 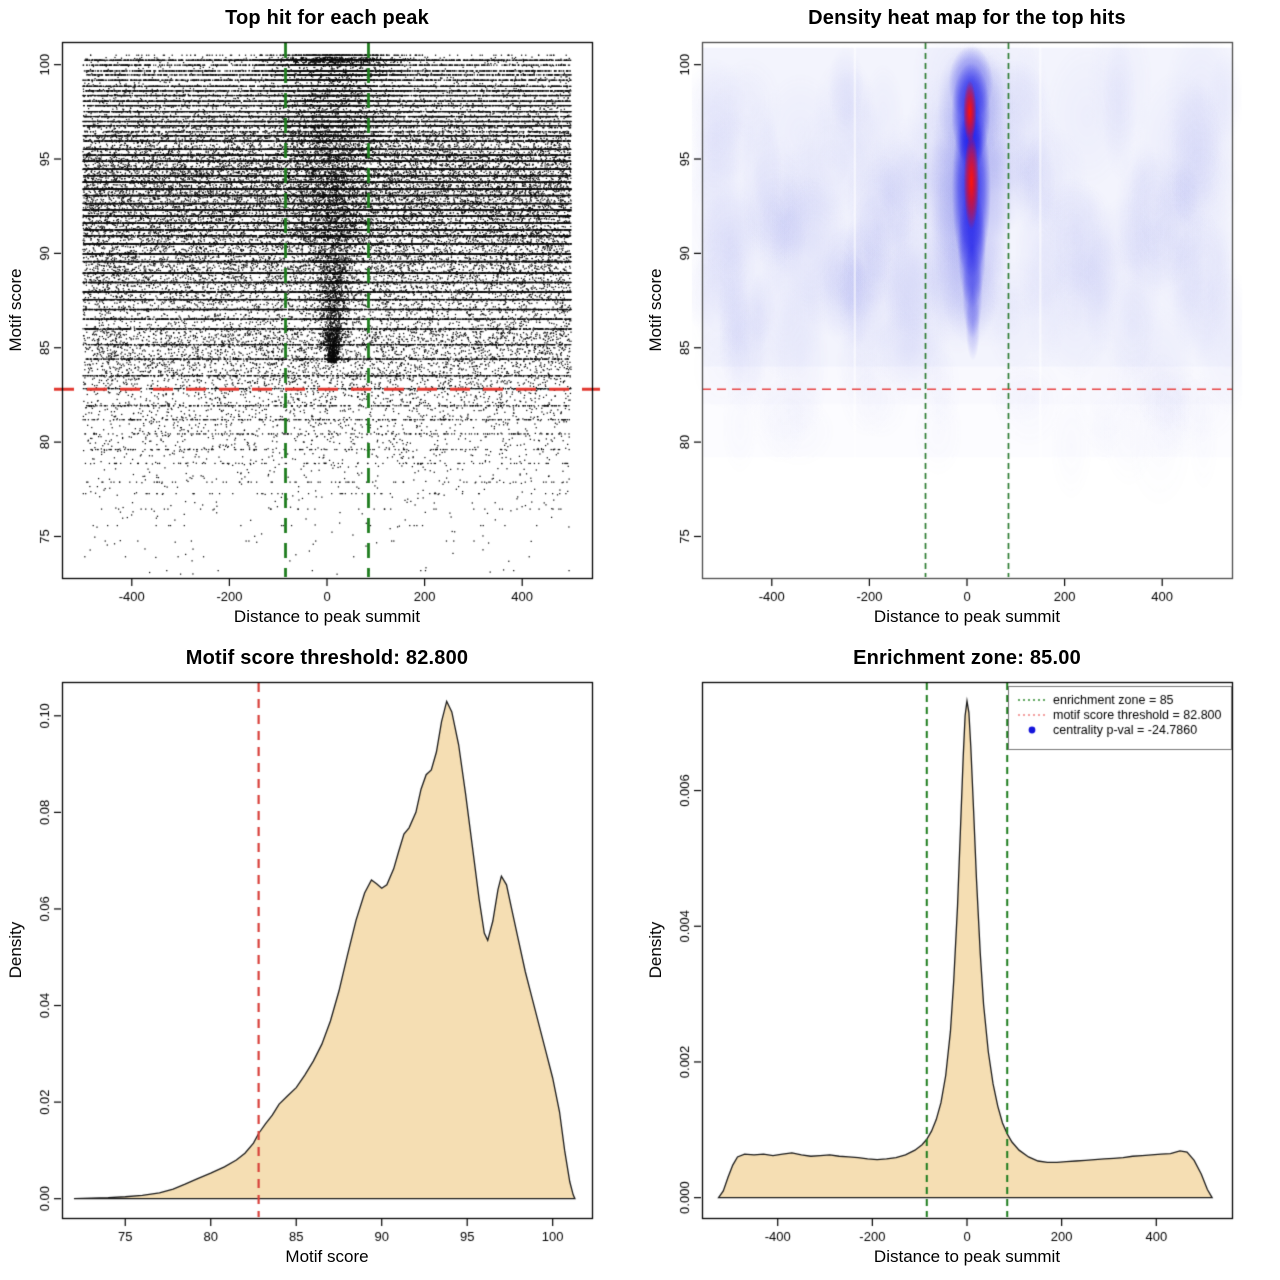 I want to click on plot-title: Enrichment zone: 85.00, so click(x=967, y=658).